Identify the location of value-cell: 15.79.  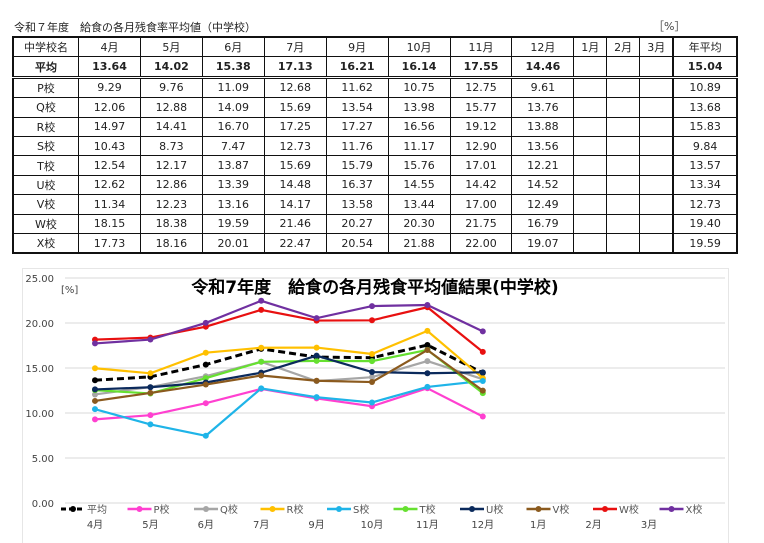
(357, 165).